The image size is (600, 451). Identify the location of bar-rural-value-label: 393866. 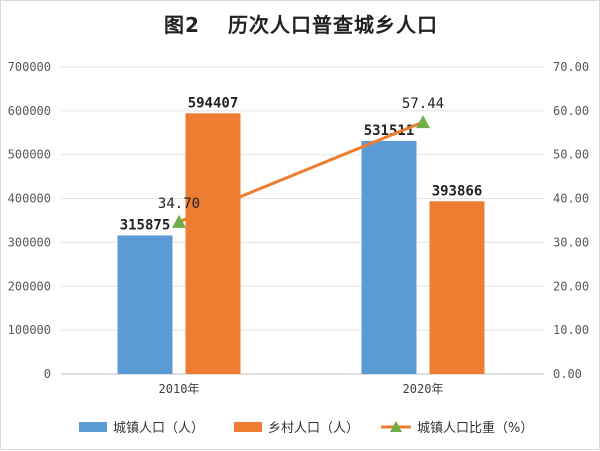
(457, 191).